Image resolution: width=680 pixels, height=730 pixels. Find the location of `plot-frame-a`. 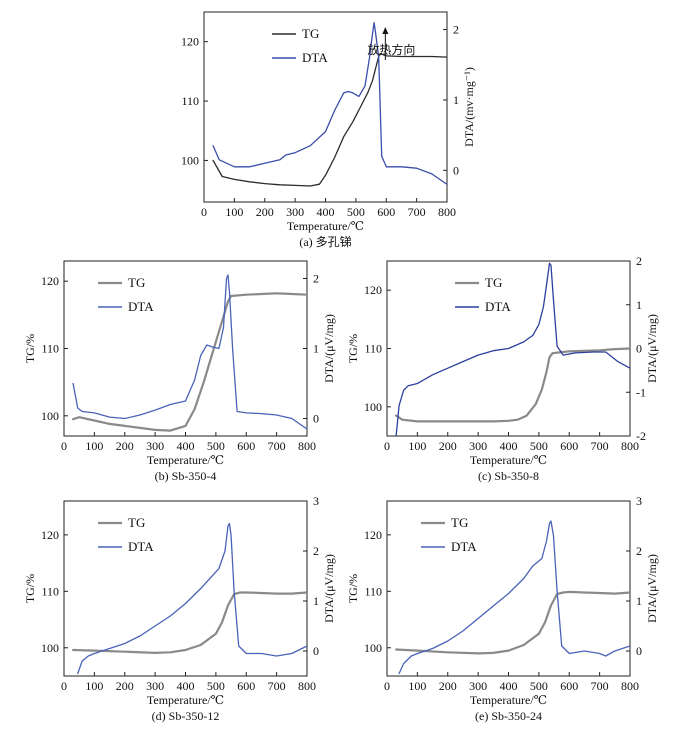

plot-frame-a is located at coordinates (325, 107).